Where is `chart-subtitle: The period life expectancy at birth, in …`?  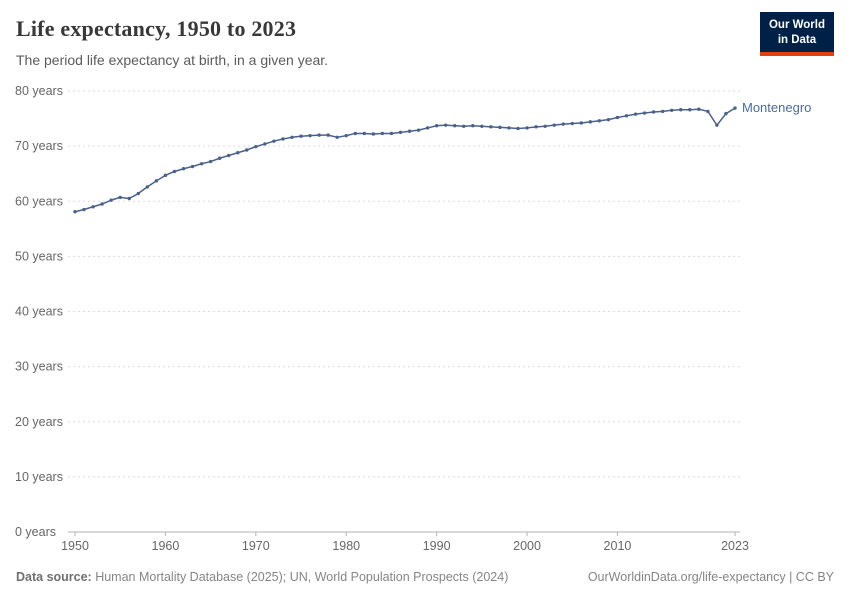 chart-subtitle: The period life expectancy at birth, in … is located at coordinates (172, 60).